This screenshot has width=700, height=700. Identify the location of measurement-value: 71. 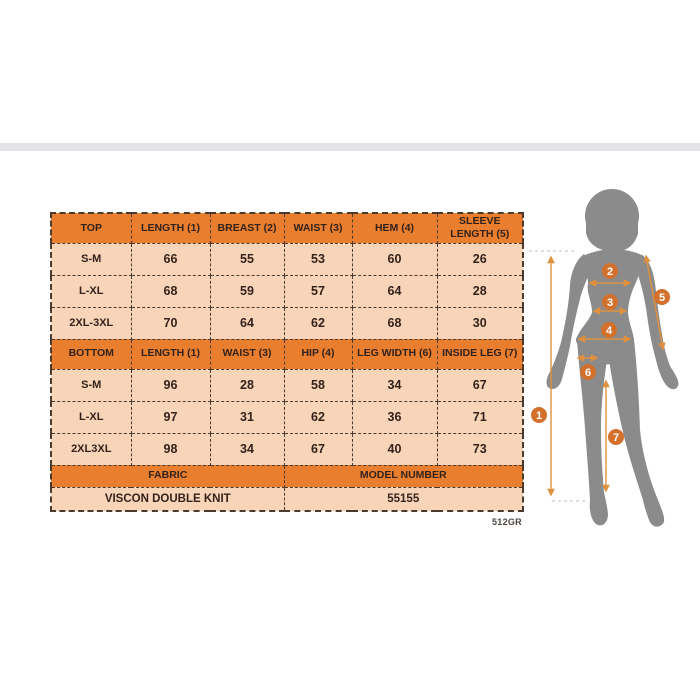
(480, 417).